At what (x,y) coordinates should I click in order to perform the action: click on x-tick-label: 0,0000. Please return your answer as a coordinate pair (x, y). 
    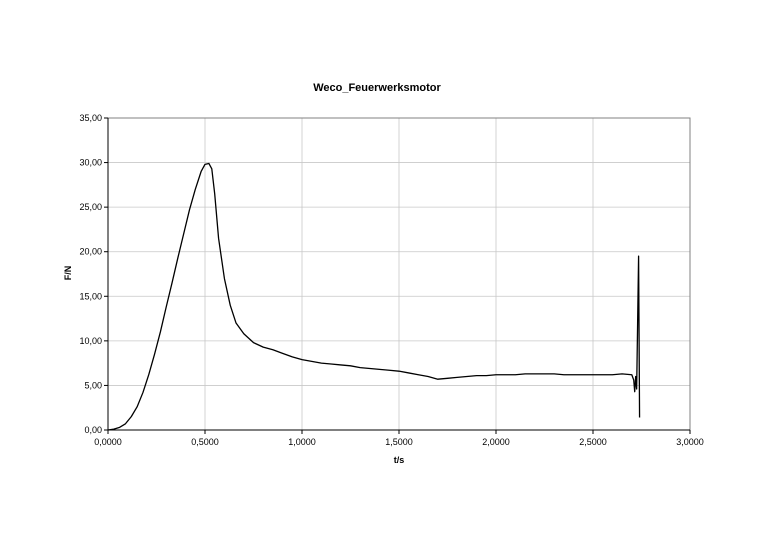
    Looking at the image, I should click on (108, 442).